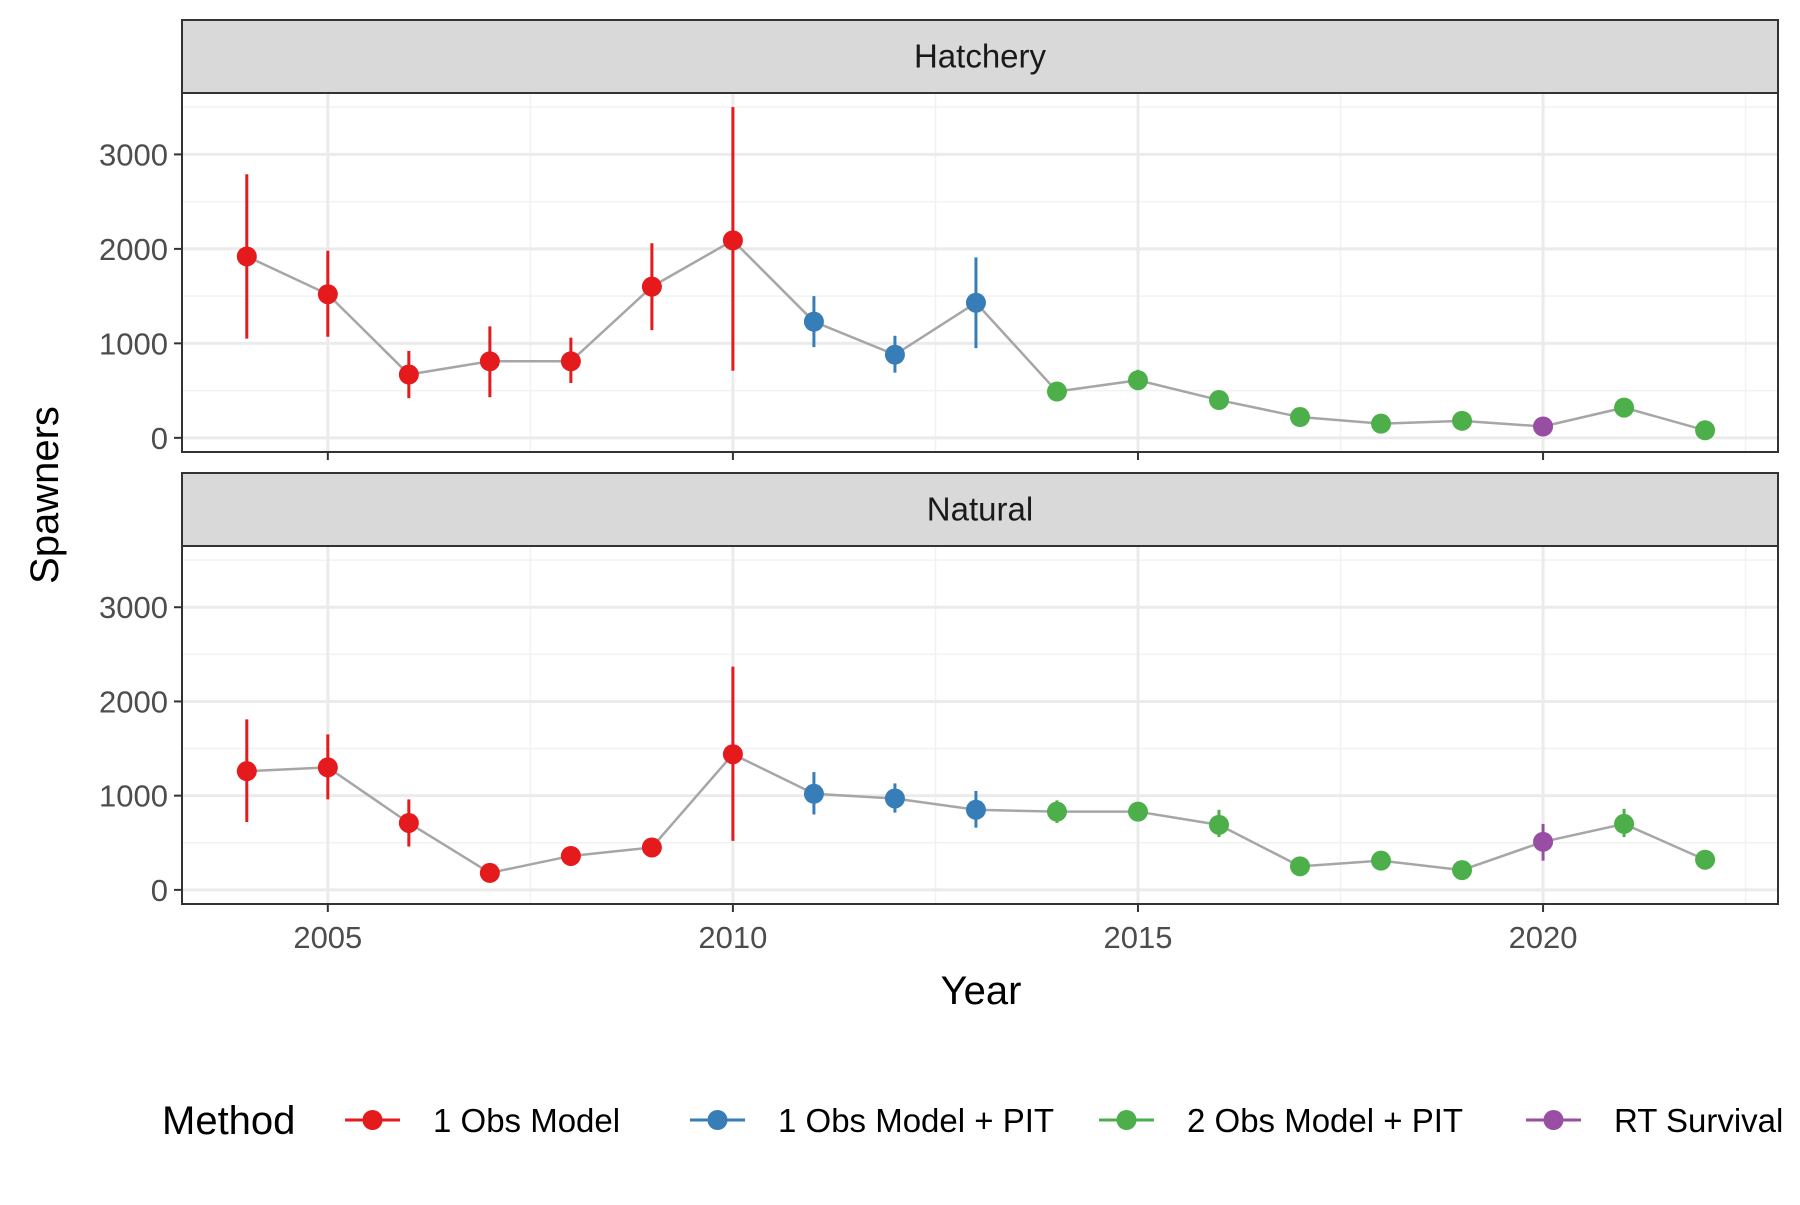 Image resolution: width=1800 pixels, height=1205 pixels. I want to click on legend-title: Method, so click(228, 1121).